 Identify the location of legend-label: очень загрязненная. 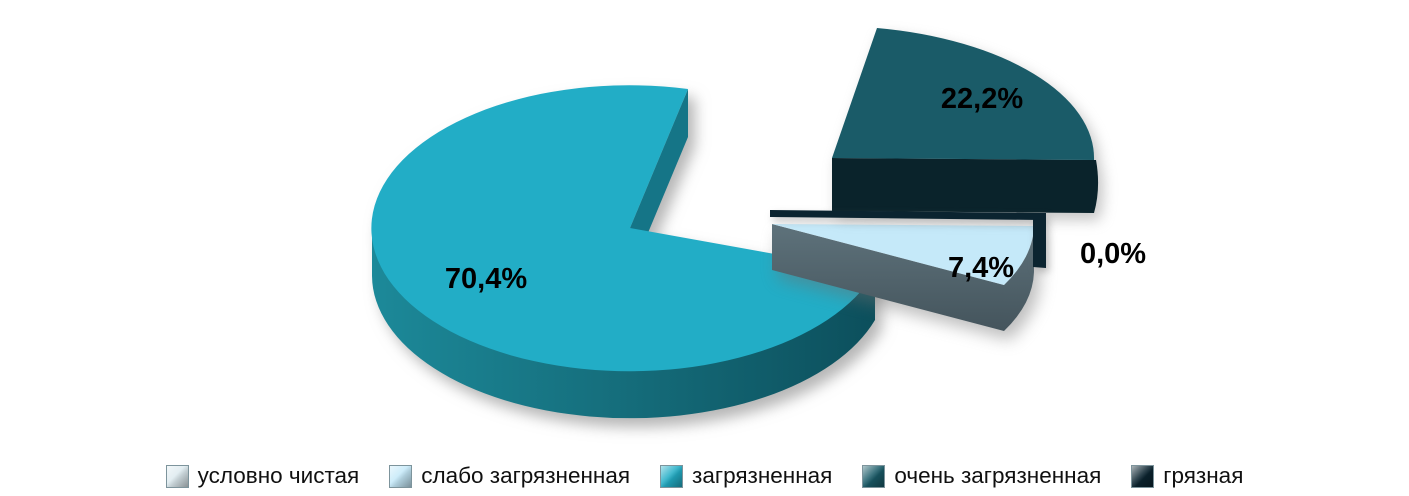
(998, 476).